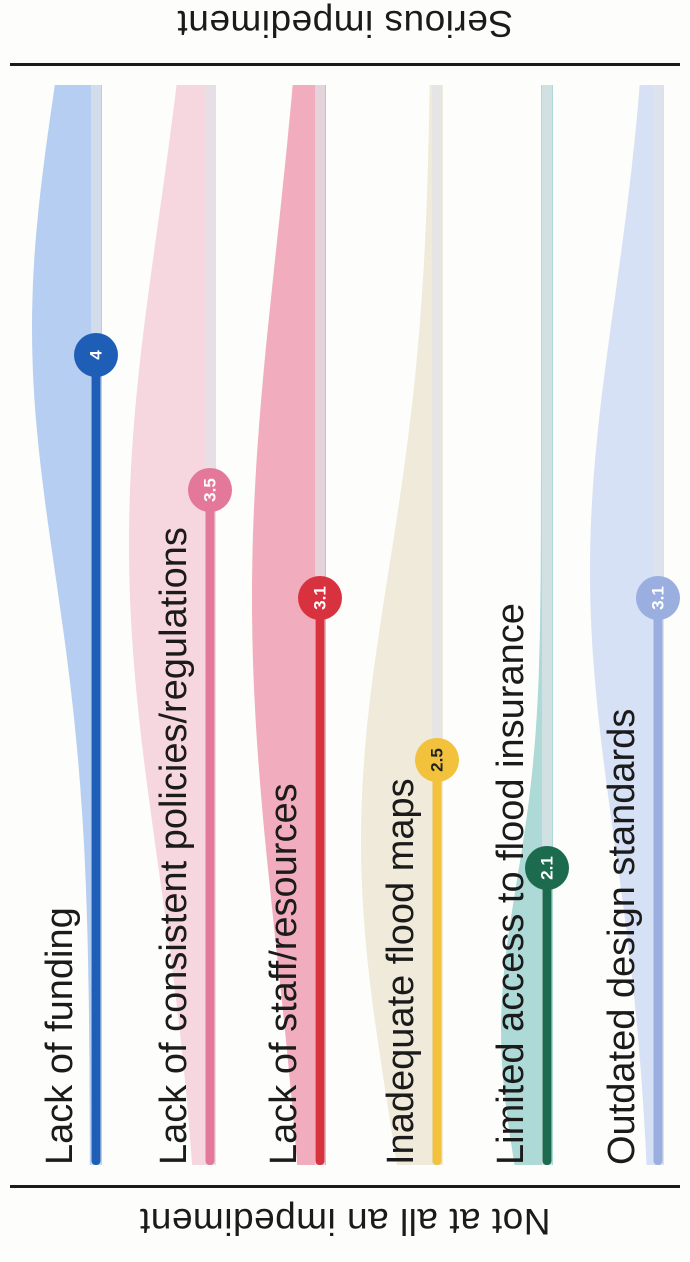 The image size is (690, 1262). I want to click on category-label: Limited access to flood insurance, so click(511, 884).